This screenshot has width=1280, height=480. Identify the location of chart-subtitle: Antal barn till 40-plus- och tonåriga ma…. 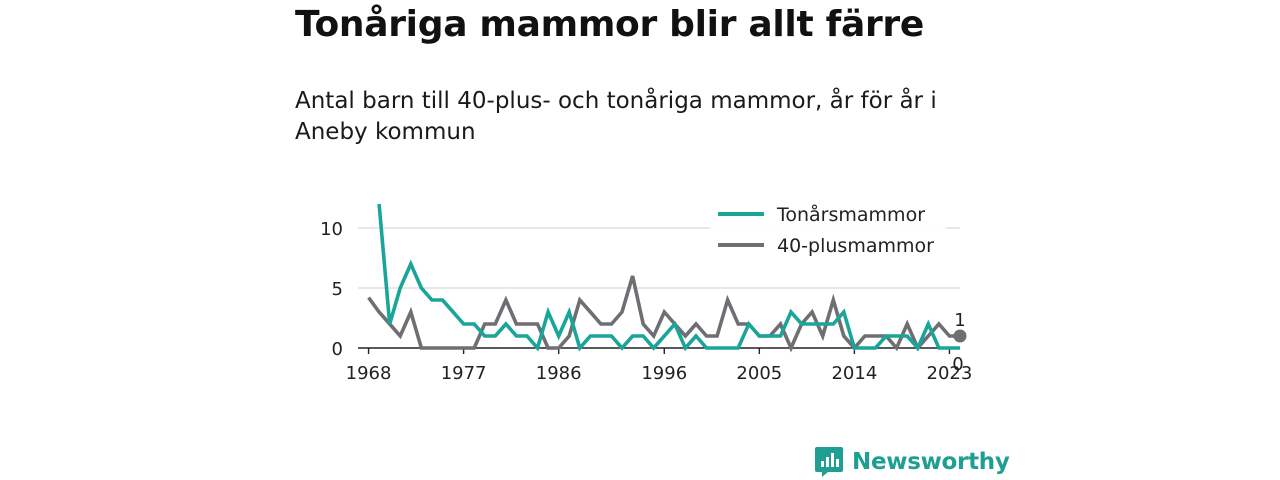
(616, 116).